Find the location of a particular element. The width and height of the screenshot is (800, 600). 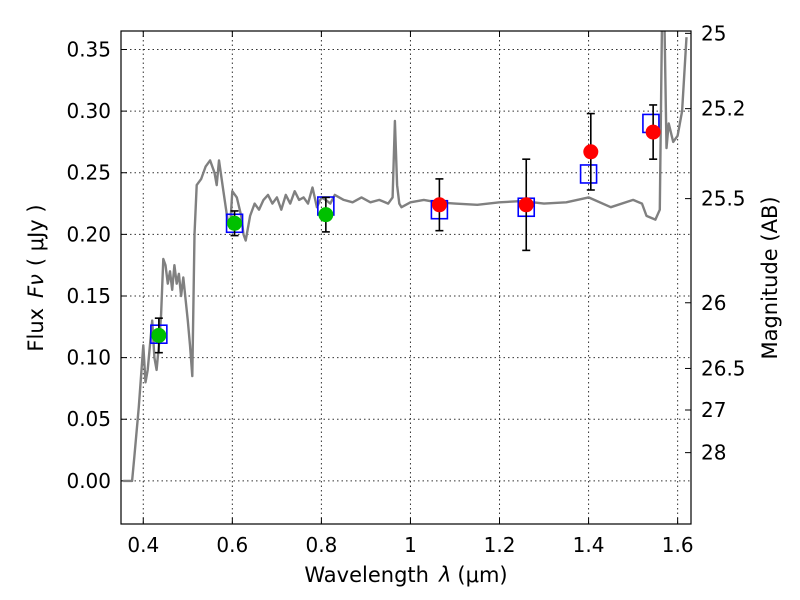

x-tick-label: 0.4 is located at coordinates (143, 545).